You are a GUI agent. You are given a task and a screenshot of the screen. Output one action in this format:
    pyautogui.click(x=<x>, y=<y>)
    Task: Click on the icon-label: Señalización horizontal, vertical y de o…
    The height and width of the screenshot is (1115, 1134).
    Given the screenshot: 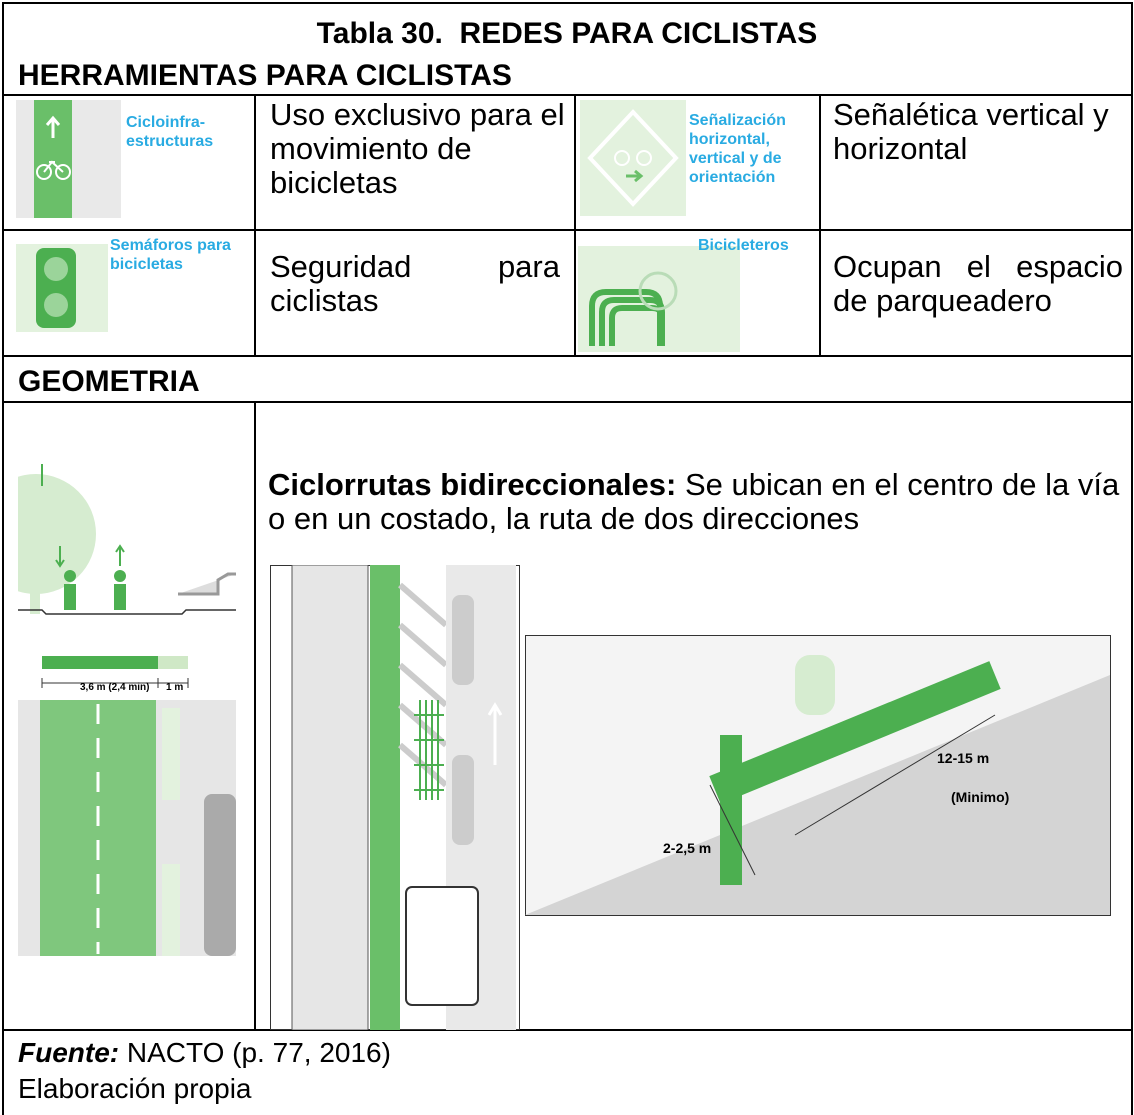 What is the action you would take?
    pyautogui.click(x=737, y=149)
    